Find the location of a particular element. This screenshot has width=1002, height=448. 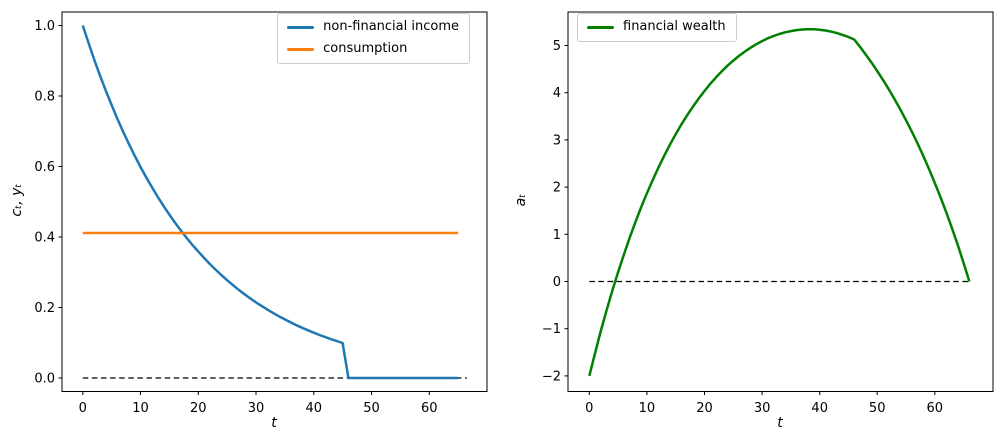

y-tick-label: 4 is located at coordinates (557, 93).